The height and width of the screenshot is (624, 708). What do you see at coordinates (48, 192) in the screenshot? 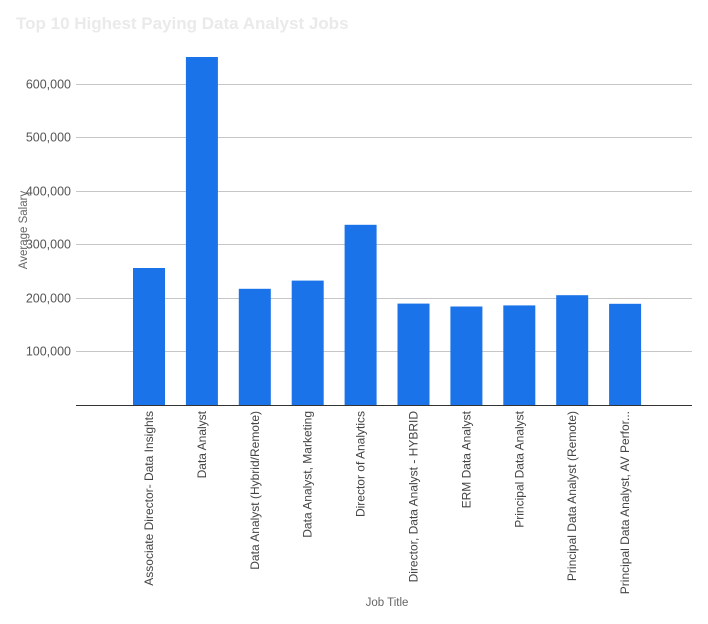
I see `y-tick-label: 400,000` at bounding box center [48, 192].